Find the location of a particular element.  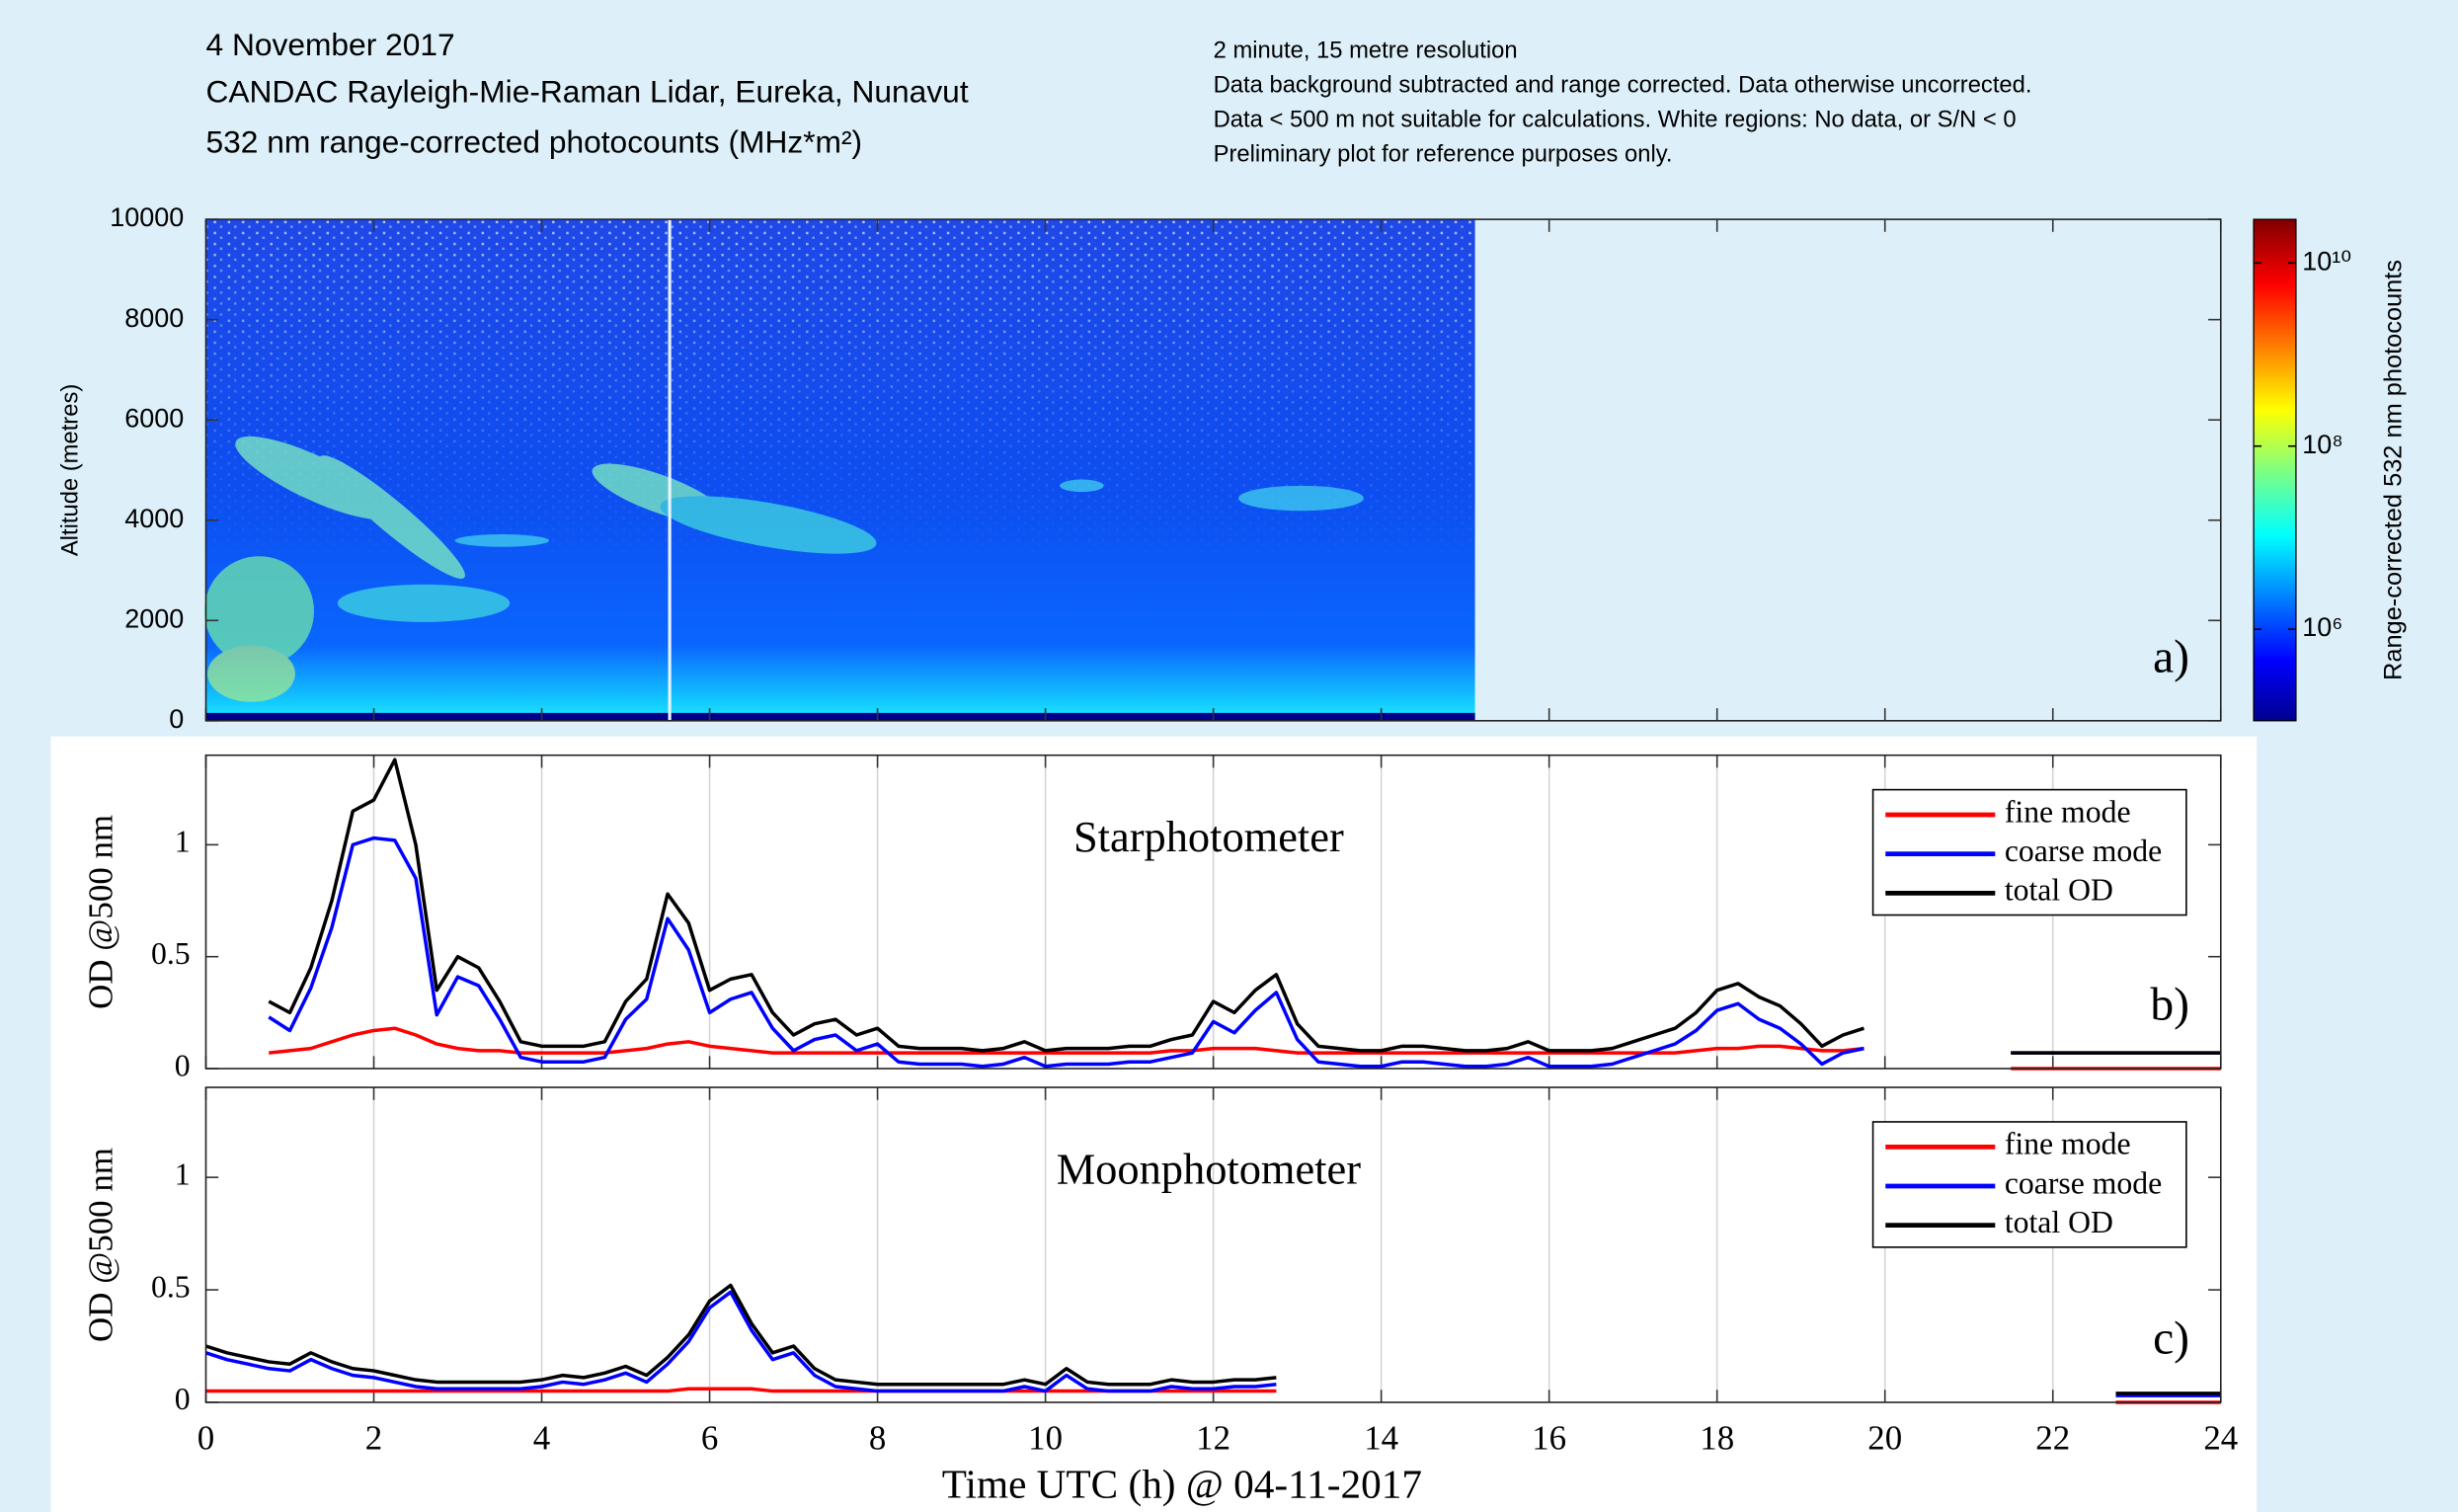

colorbar-frame is located at coordinates (2275, 470).